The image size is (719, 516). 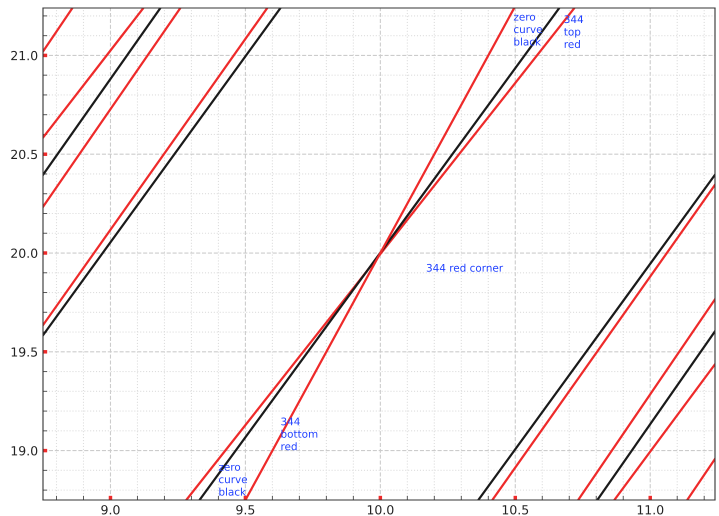 What do you see at coordinates (24, 155) in the screenshot?
I see `y-tick-label: 20.5` at bounding box center [24, 155].